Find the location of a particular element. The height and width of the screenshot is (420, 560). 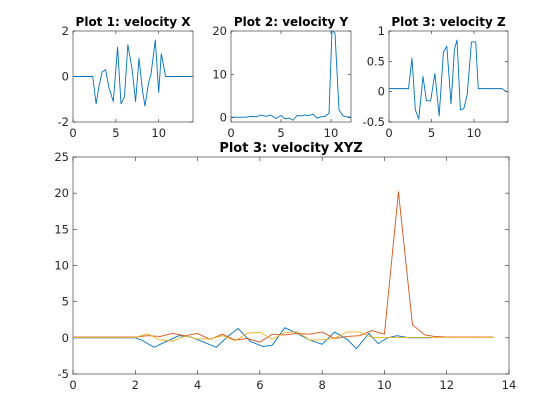

y-tick-label: 2 is located at coordinates (65, 31).